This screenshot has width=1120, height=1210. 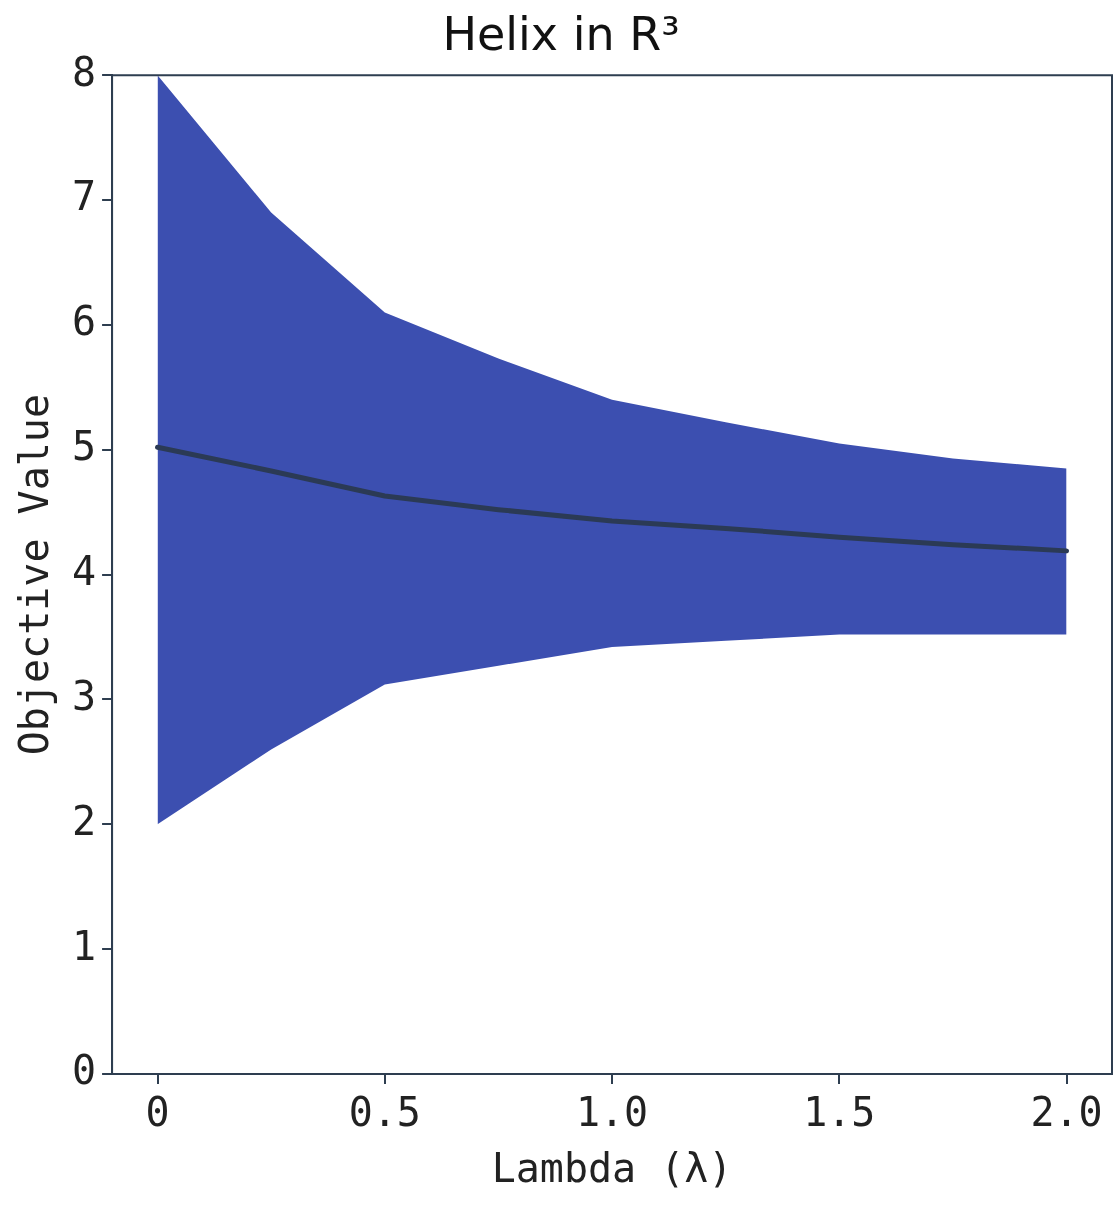 What do you see at coordinates (612, 1168) in the screenshot?
I see `x-axis-title: Lambda (λ)` at bounding box center [612, 1168].